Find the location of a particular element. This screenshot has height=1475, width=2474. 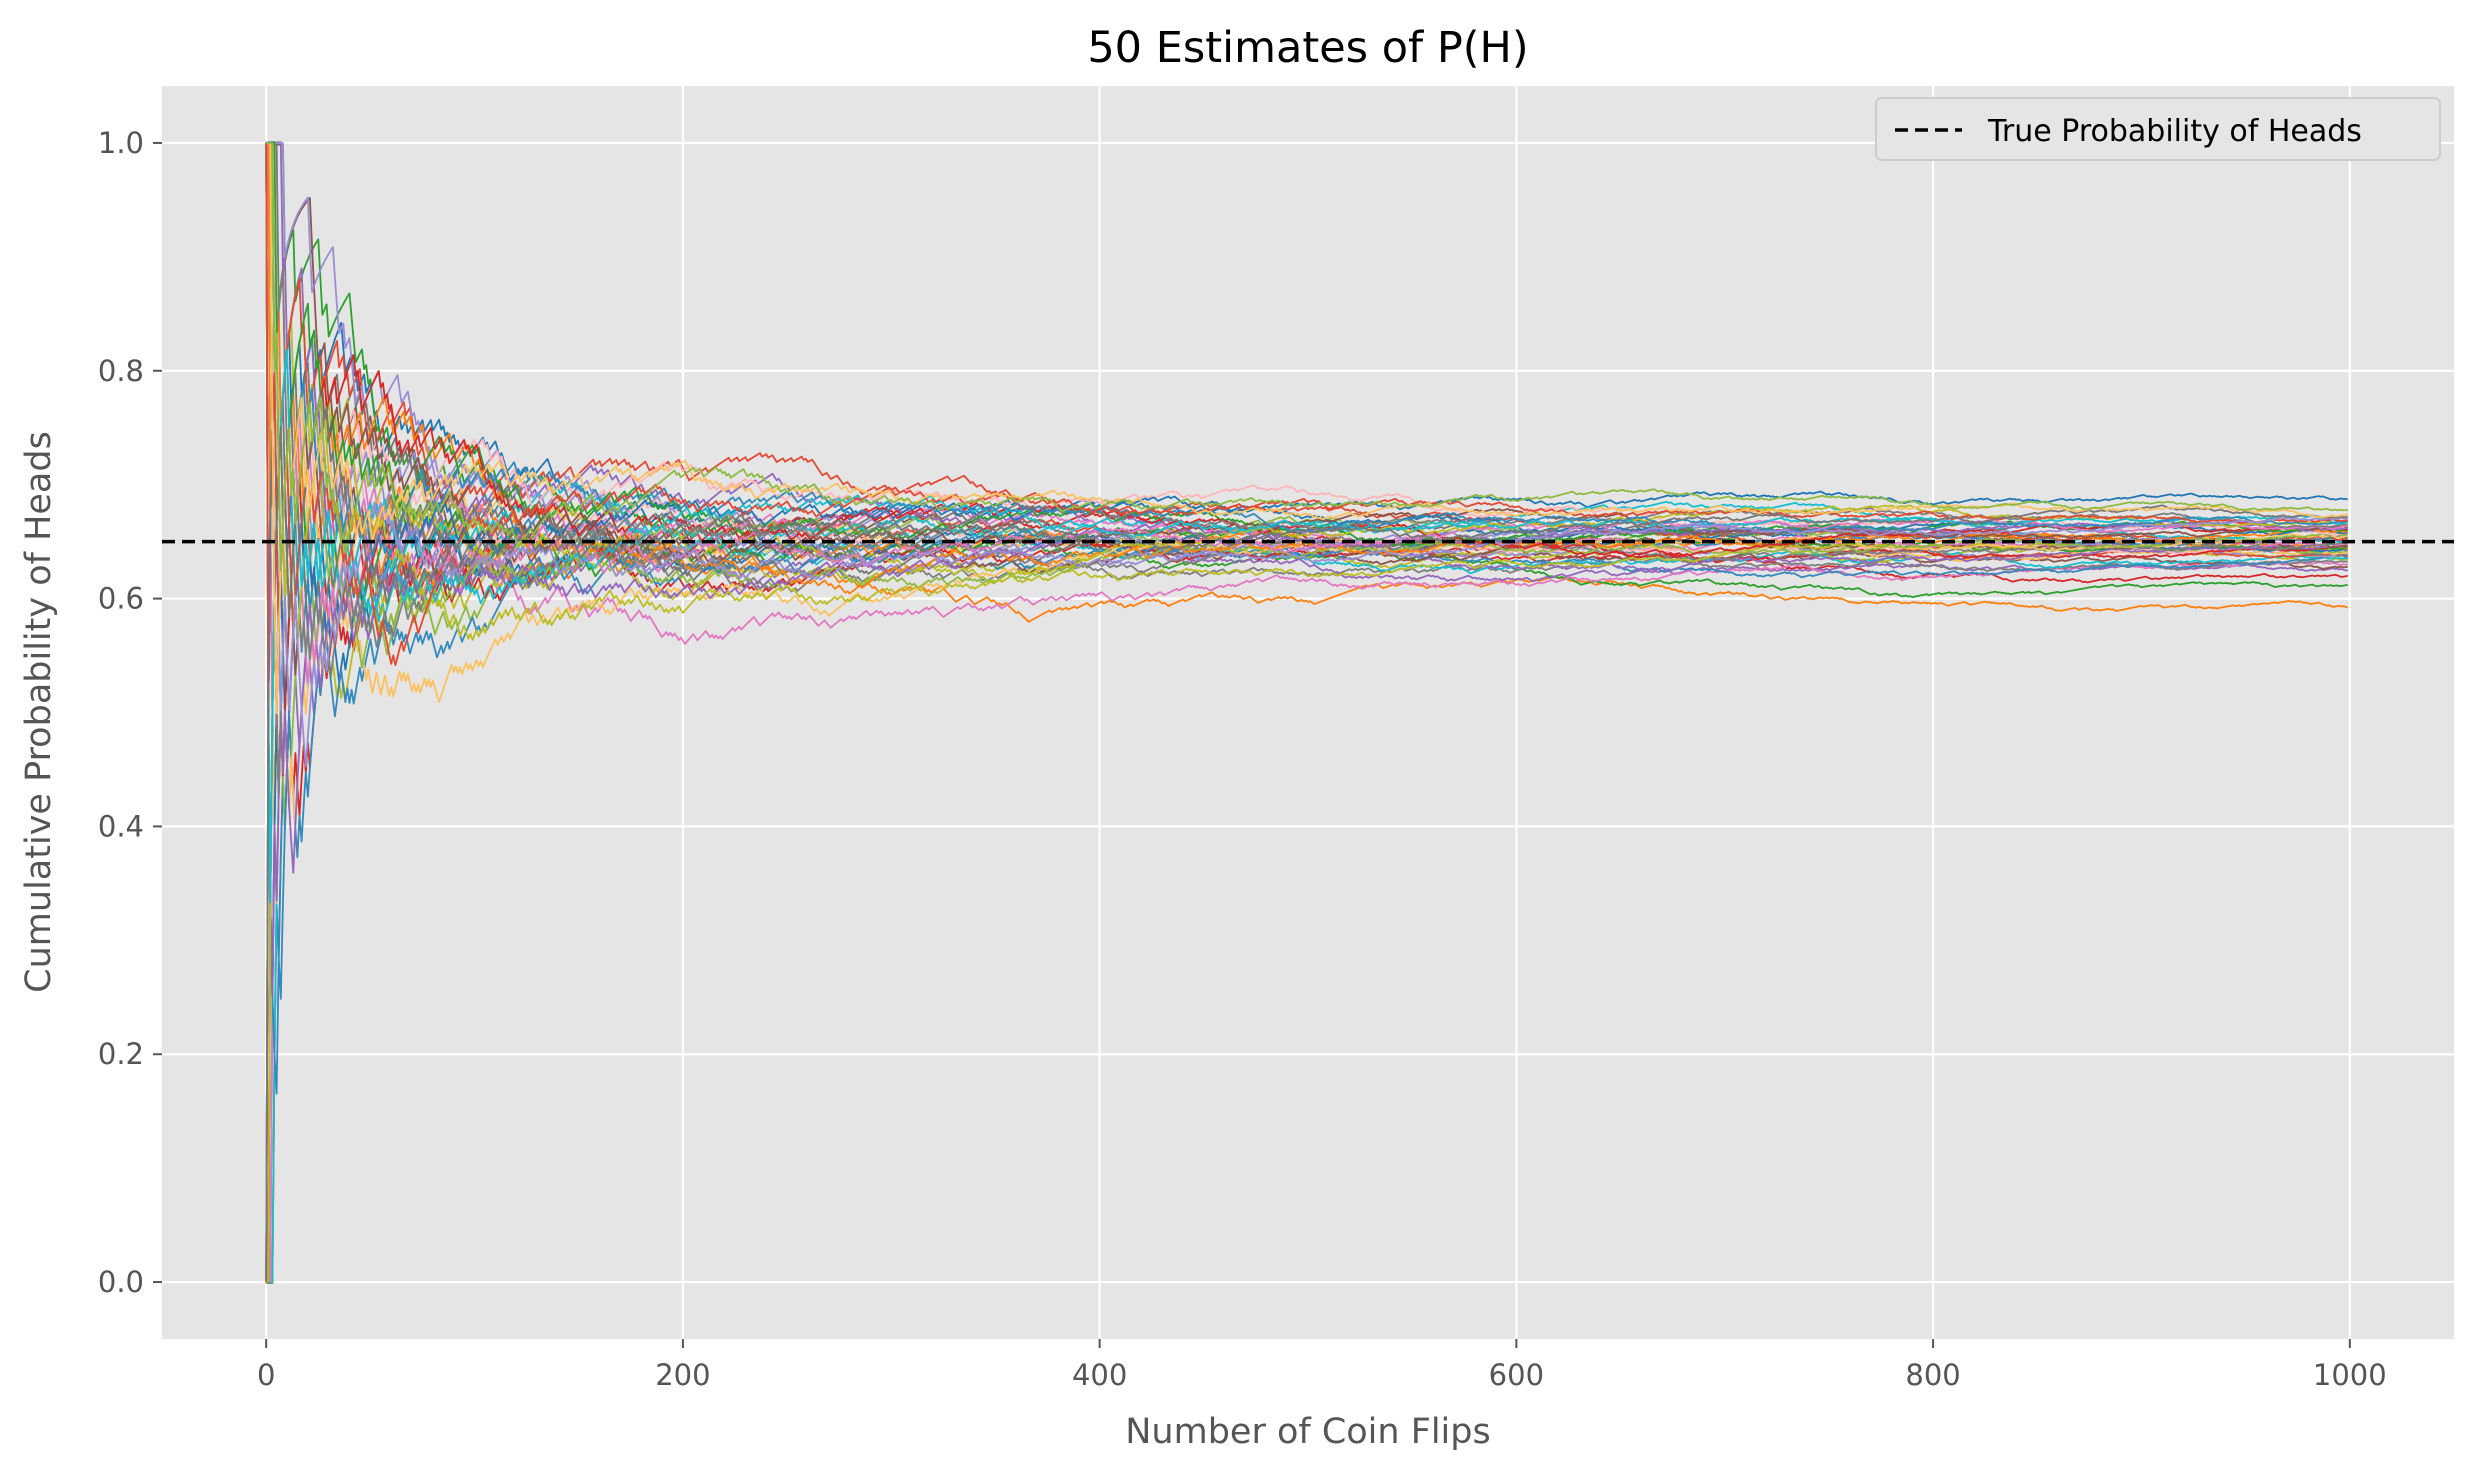

x-axis-ticks: 0 200 400 600 800 1000 is located at coordinates (1322, 1365).